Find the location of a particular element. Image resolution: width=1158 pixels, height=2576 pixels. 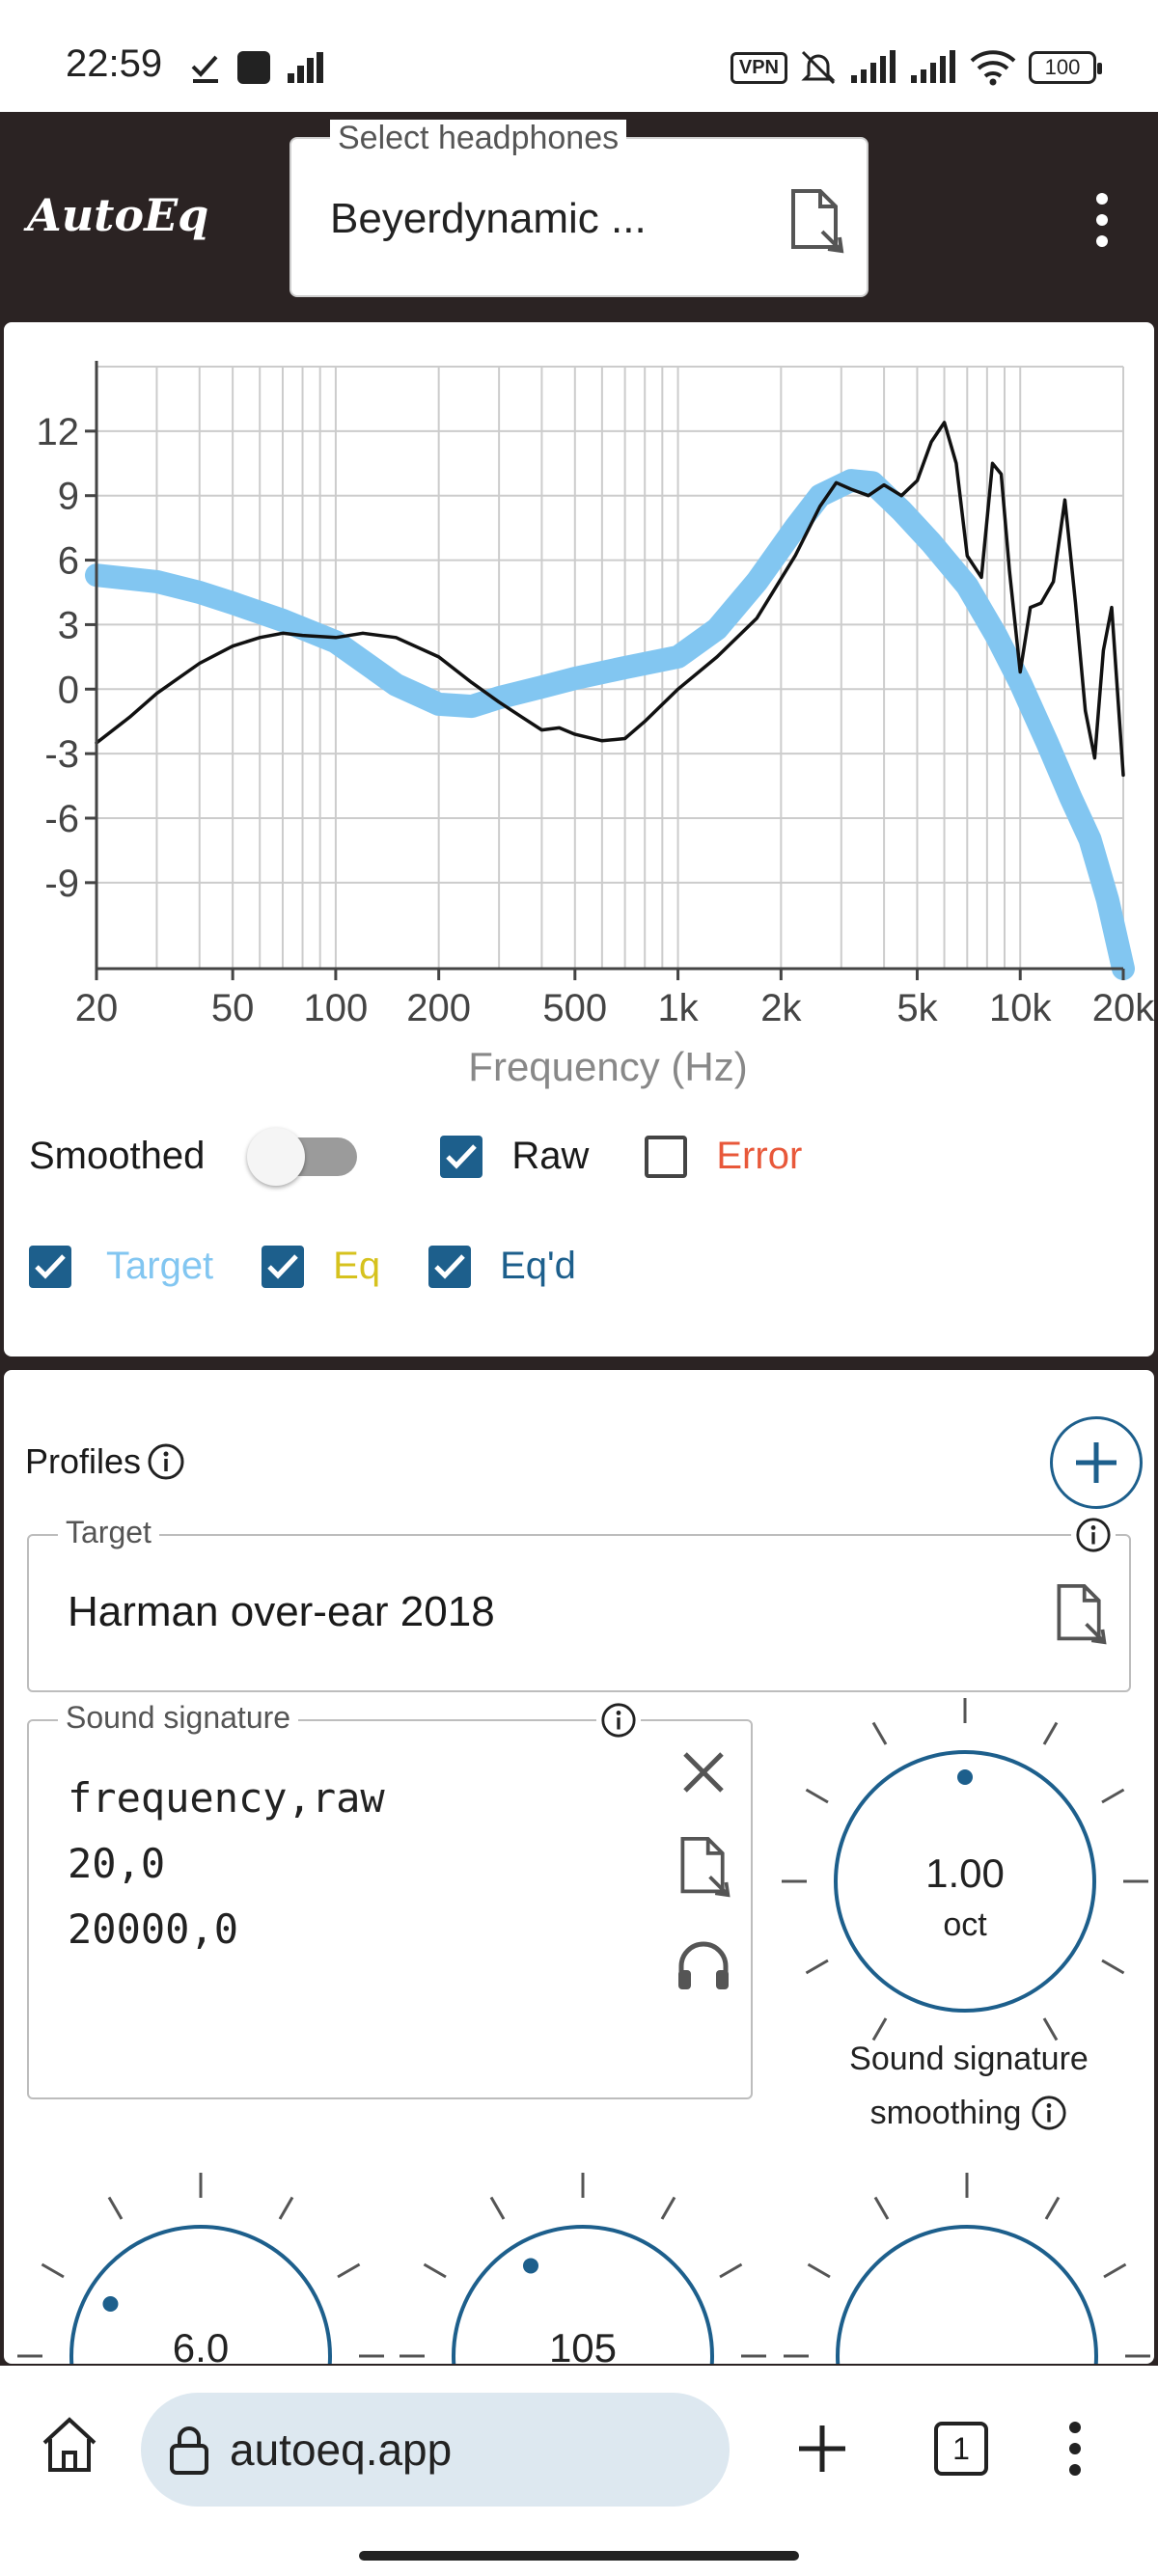

target-value: Harman over-ear 2018 is located at coordinates (281, 1612).